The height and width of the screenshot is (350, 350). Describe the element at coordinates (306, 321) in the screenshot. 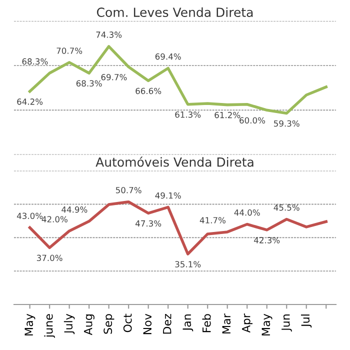

I see `x-tick-label: Jul` at that location.